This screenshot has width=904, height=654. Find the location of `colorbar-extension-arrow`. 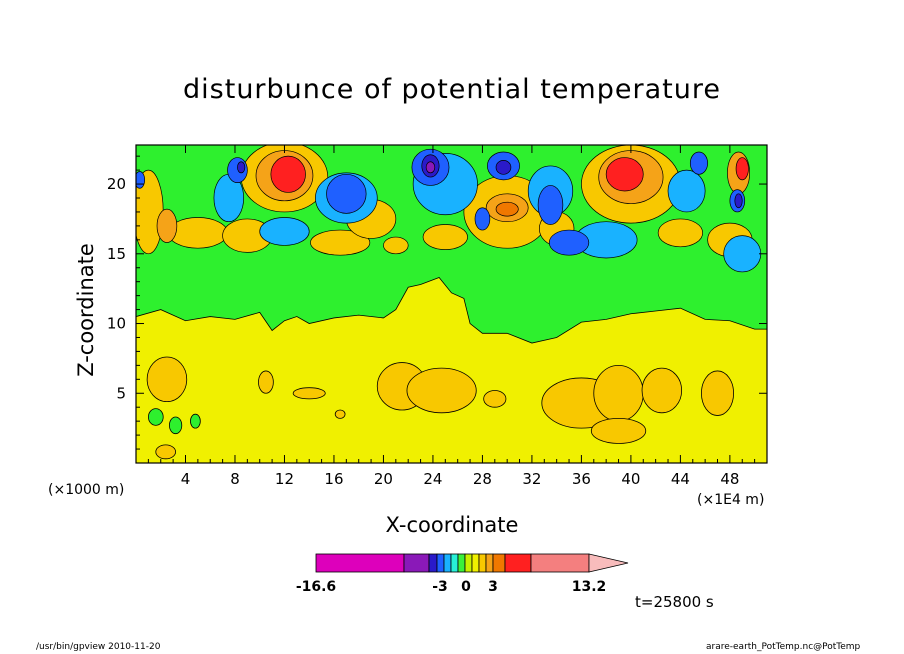

colorbar-extension-arrow is located at coordinates (608, 563).